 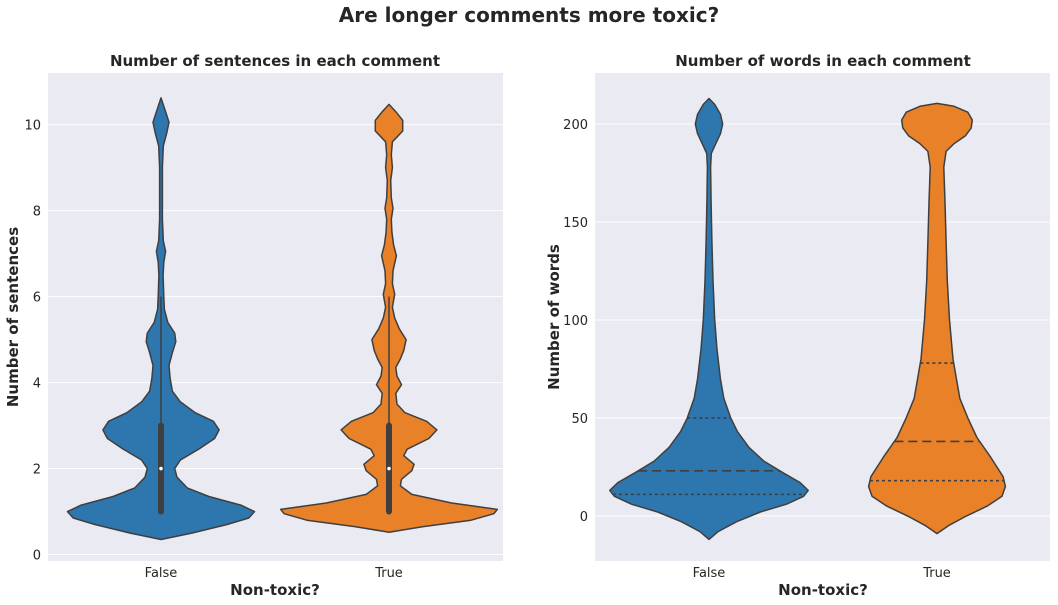 I want to click on sentences-y-tick-label: 8, so click(x=37, y=212).